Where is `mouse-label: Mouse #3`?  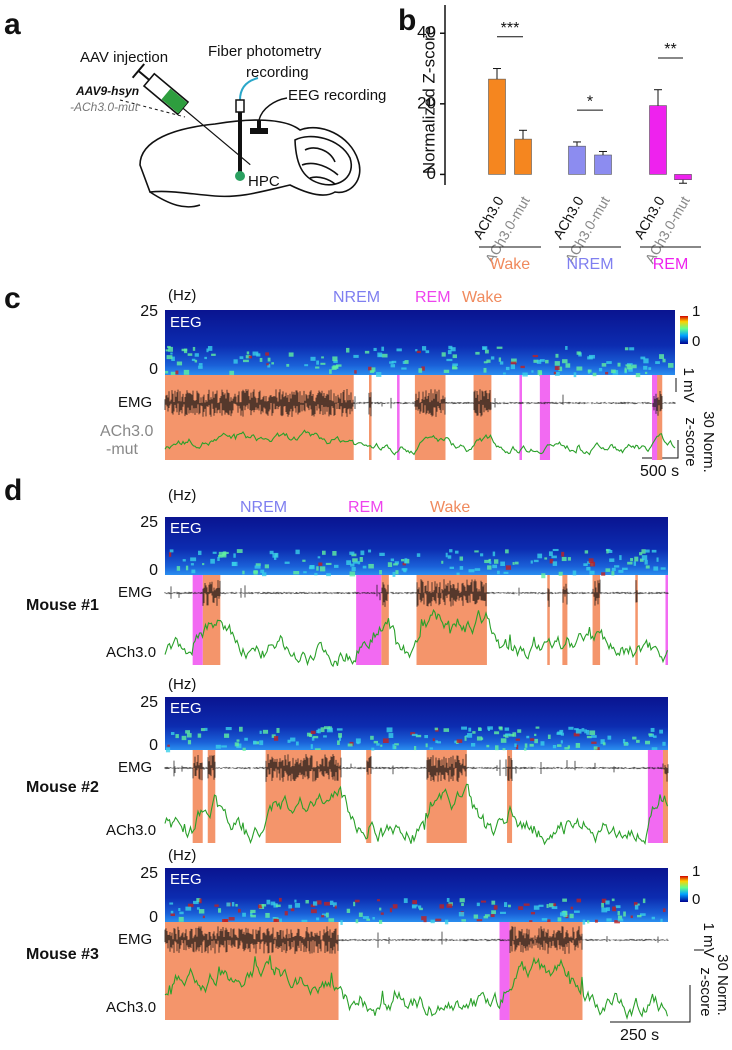
mouse-label: Mouse #3 is located at coordinates (62, 954).